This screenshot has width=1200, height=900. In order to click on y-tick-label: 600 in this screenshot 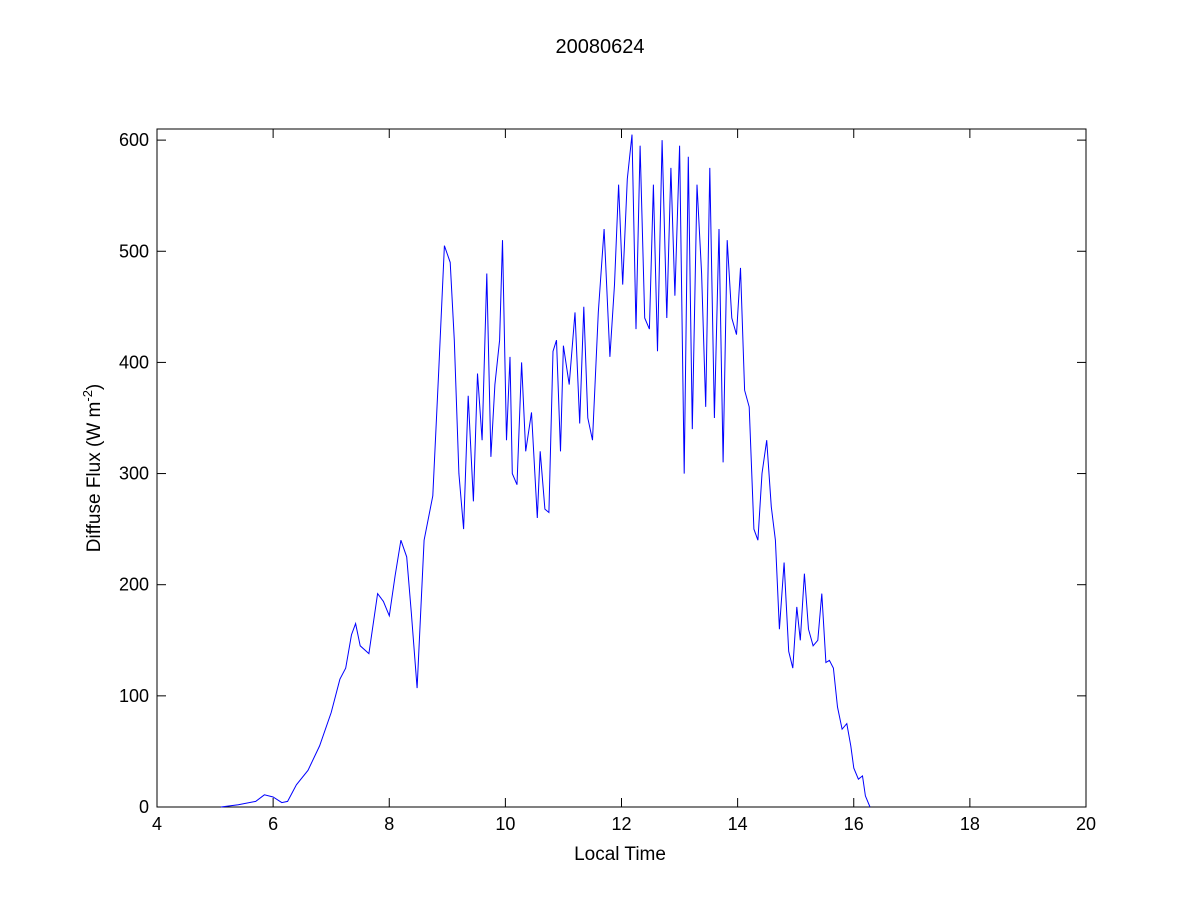, I will do `click(134, 140)`.